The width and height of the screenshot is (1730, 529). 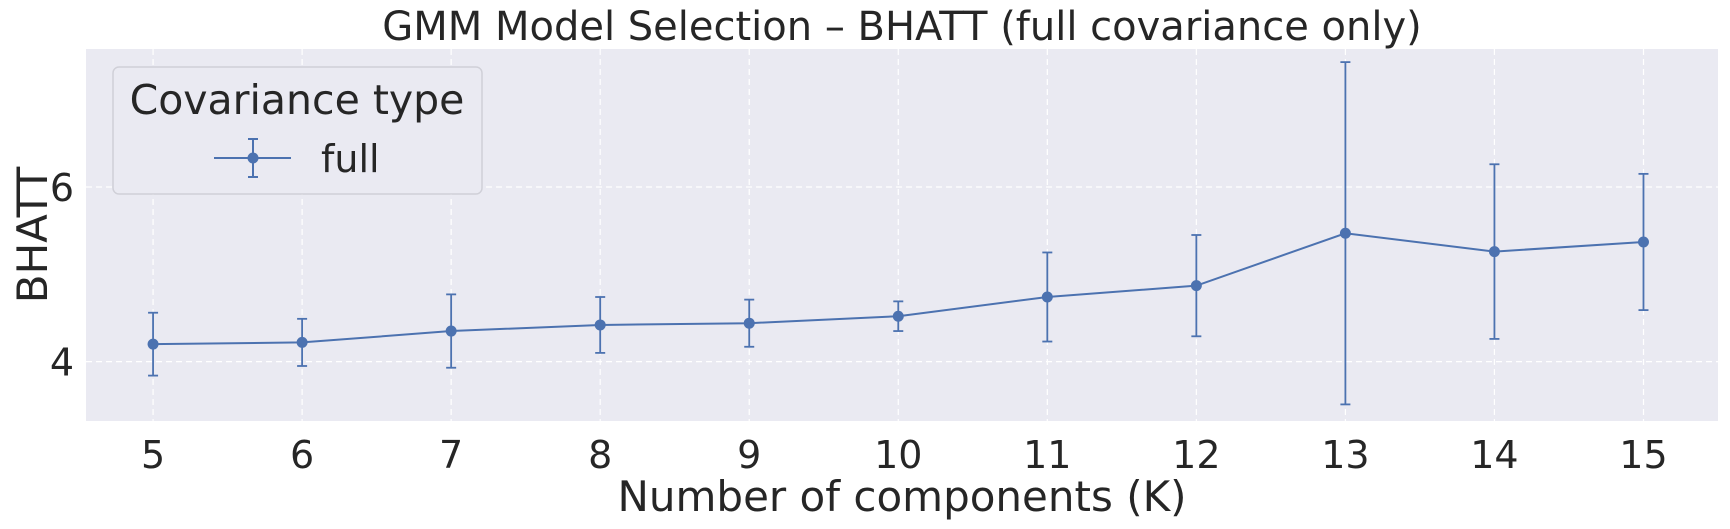 I want to click on x-tick-label: 8, so click(x=600, y=455).